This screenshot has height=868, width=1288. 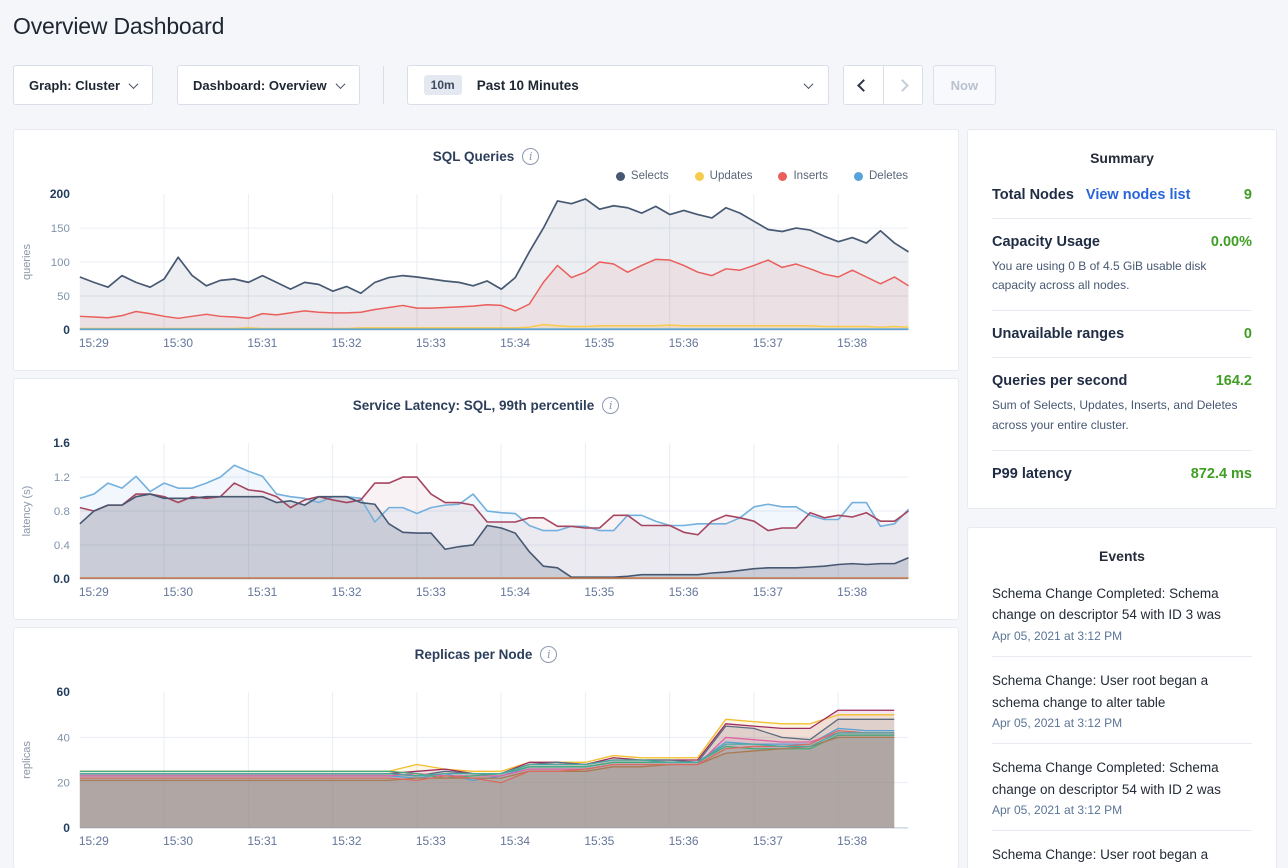 What do you see at coordinates (863, 85) in the screenshot?
I see `prev-time-button` at bounding box center [863, 85].